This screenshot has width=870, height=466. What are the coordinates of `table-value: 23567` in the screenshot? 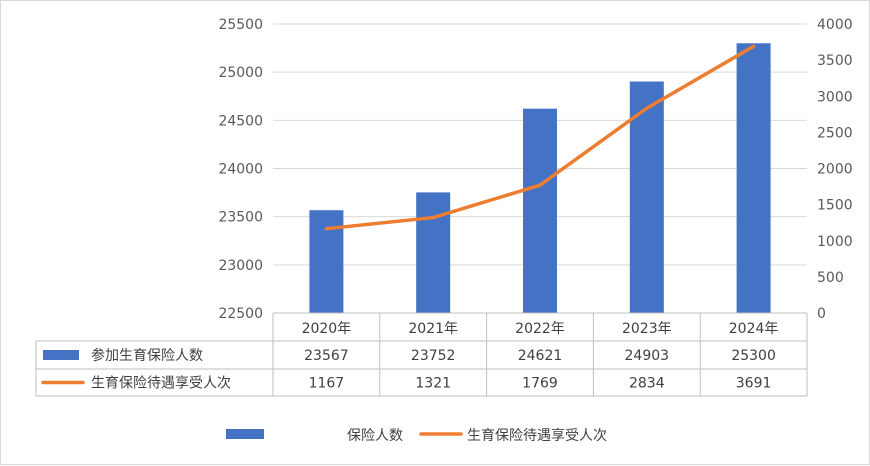 It's located at (326, 356).